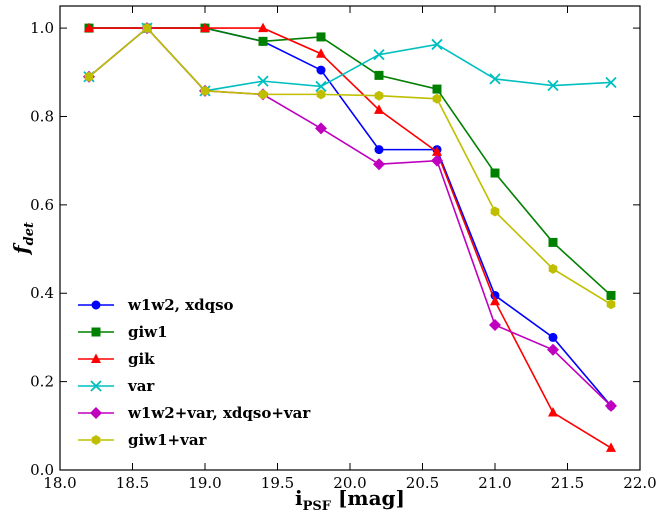  I want to click on legend-label: gik, so click(141, 359).